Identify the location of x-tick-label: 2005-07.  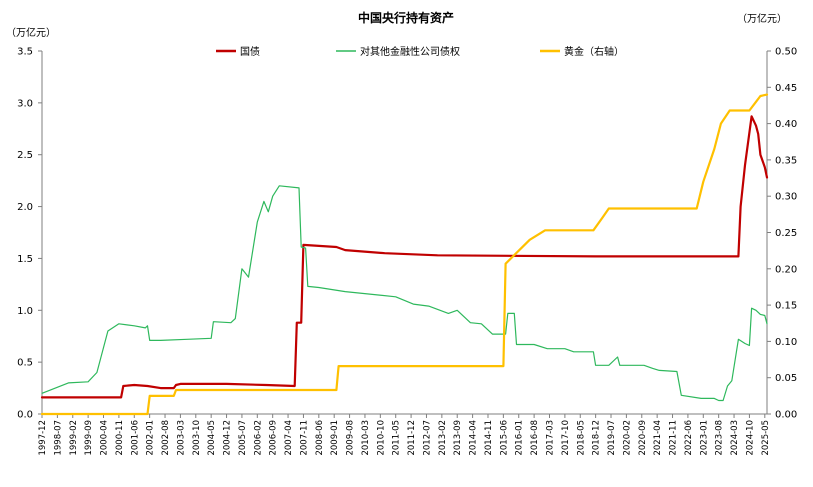
(243, 438).